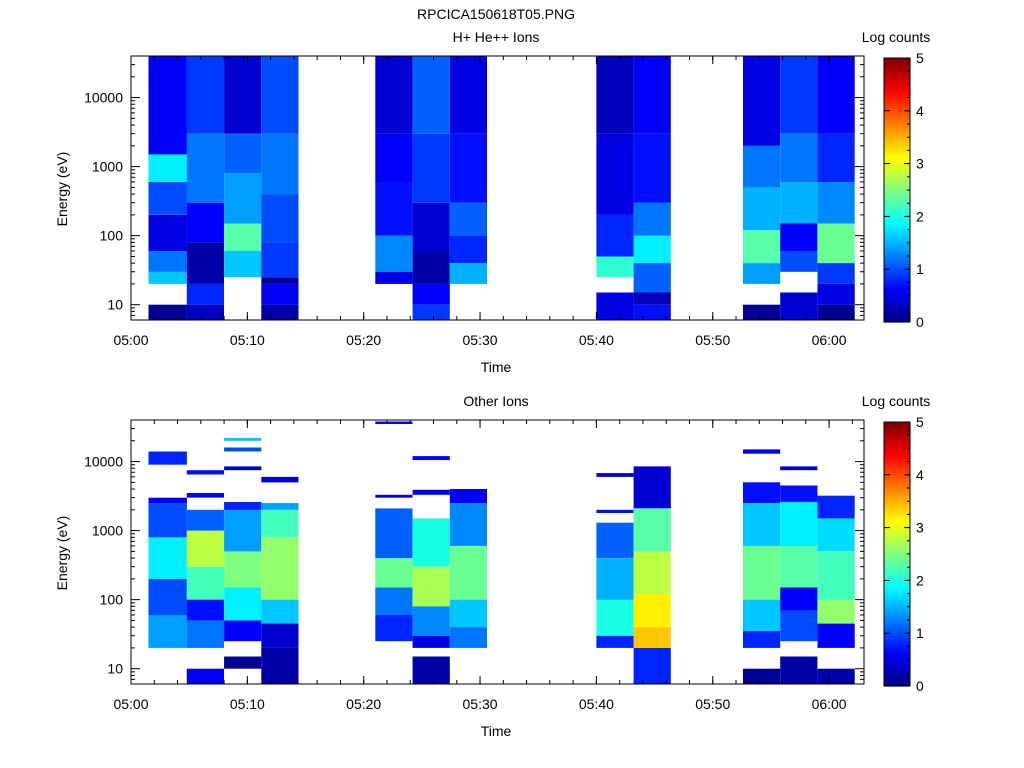 The width and height of the screenshot is (1024, 768). Describe the element at coordinates (107, 531) in the screenshot. I see `y-tick-label: 1000` at that location.